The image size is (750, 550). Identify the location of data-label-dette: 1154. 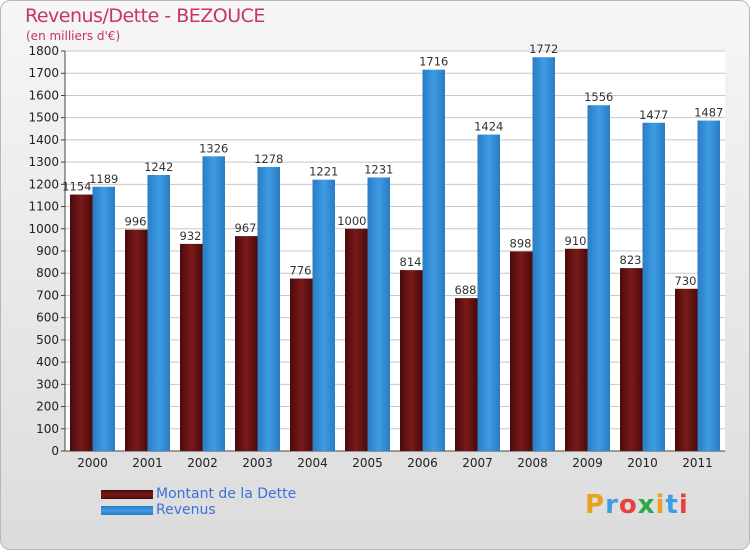
(76, 187).